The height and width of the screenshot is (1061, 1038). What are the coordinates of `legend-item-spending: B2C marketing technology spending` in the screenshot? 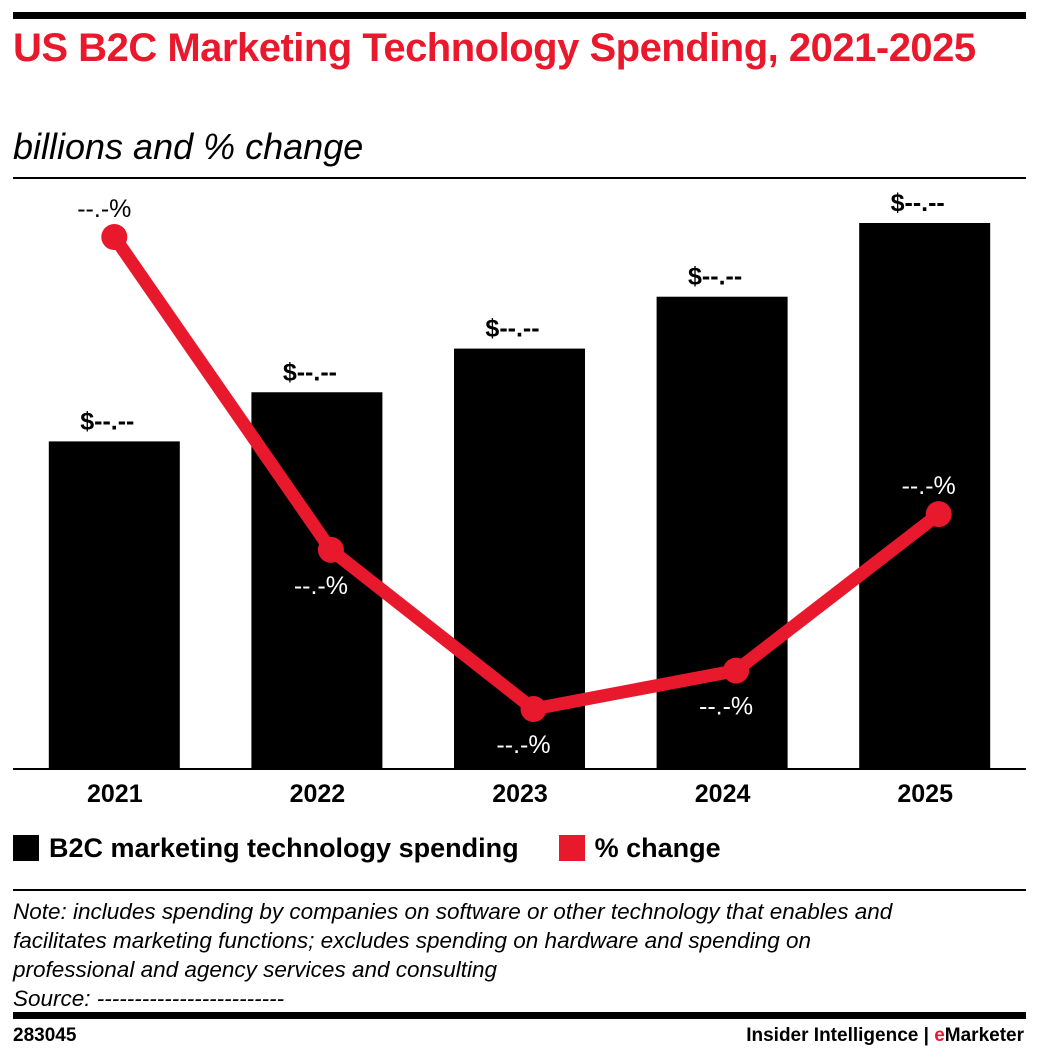 It's located at (266, 848).